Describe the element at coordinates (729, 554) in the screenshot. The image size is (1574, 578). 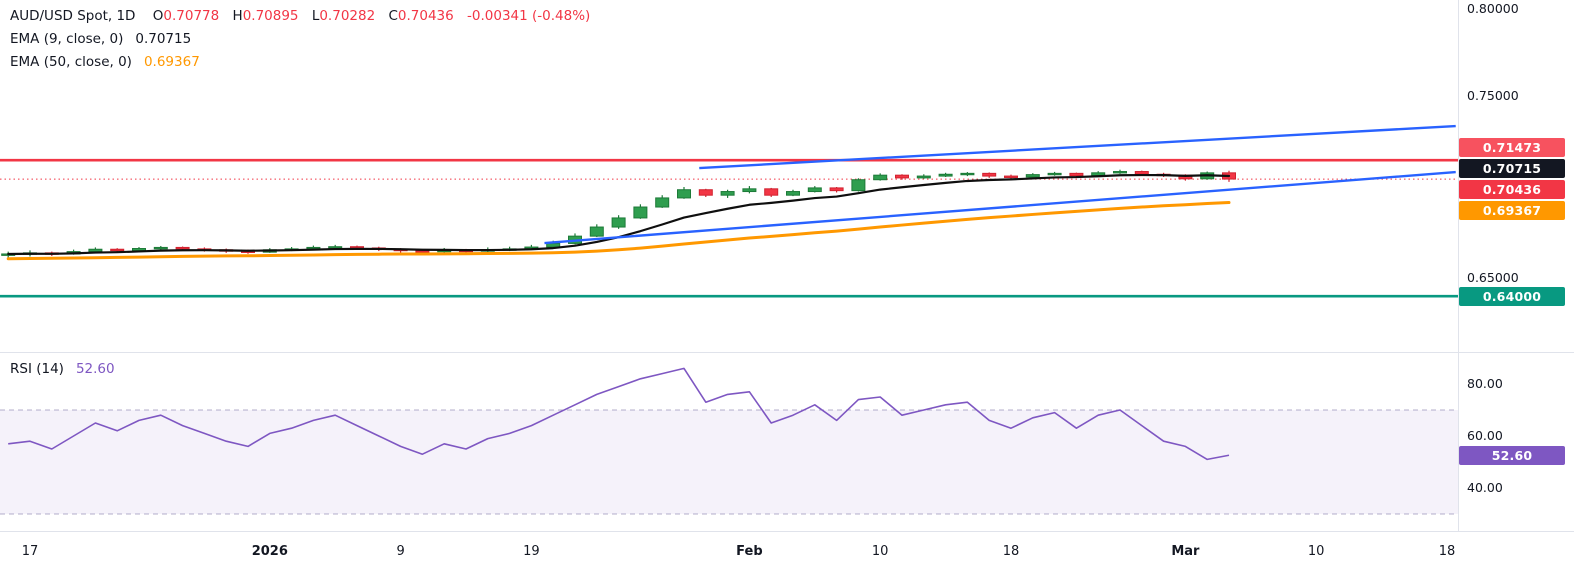
I see `time-axis: 17 2026 9 19 Feb 10 18 Mar 10 18` at that location.